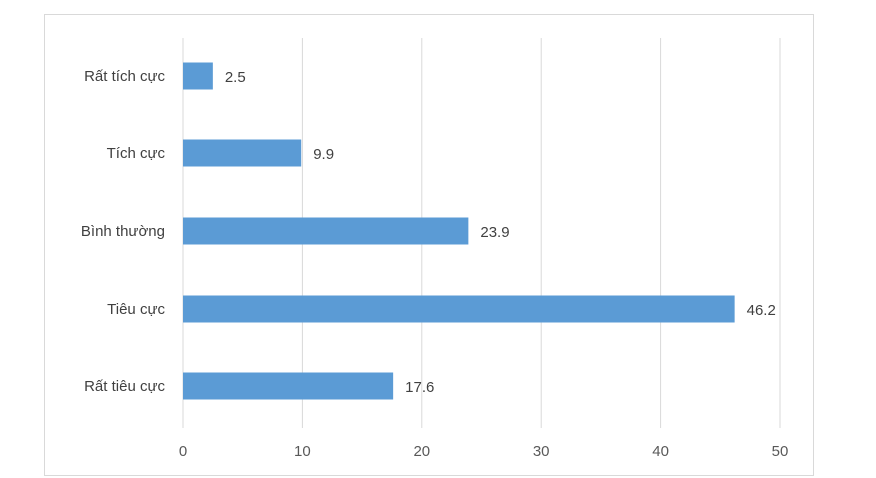 The width and height of the screenshot is (876, 478). What do you see at coordinates (484, 451) in the screenshot?
I see `x-axis-ticks: 0 10 20 30 40 50` at bounding box center [484, 451].